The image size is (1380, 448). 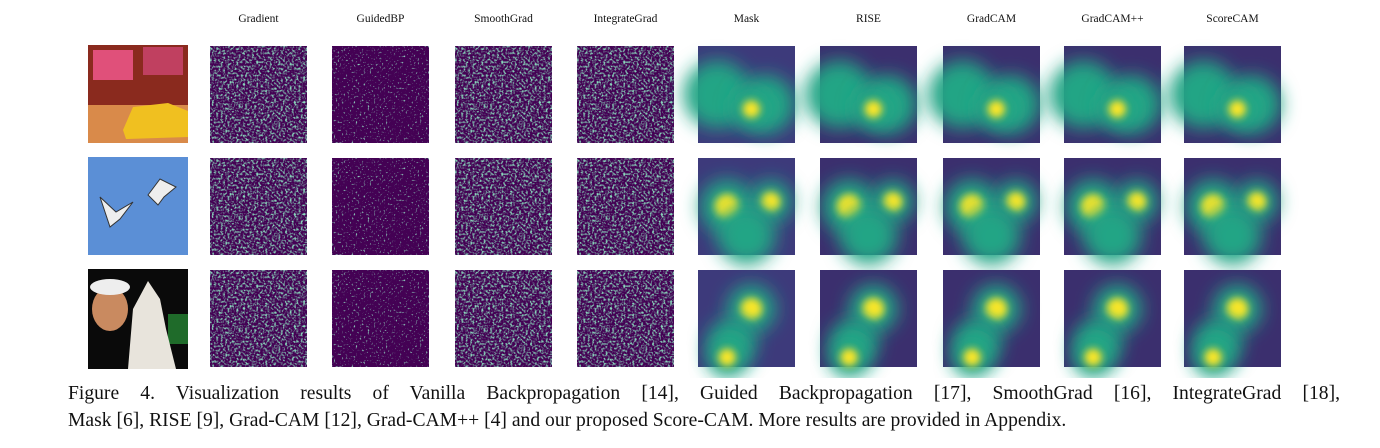 I want to click on dog, so click(x=152, y=325).